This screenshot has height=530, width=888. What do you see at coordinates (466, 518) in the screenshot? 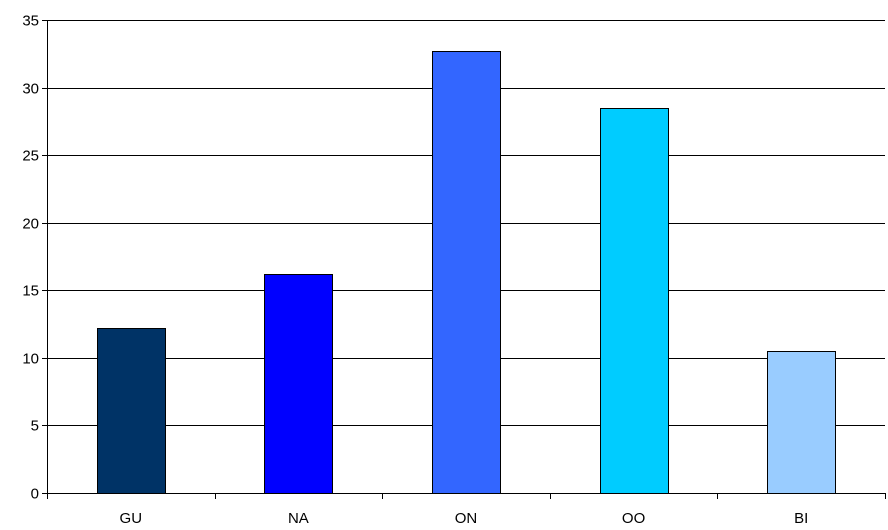
I see `x-tick-label: ON` at bounding box center [466, 518].